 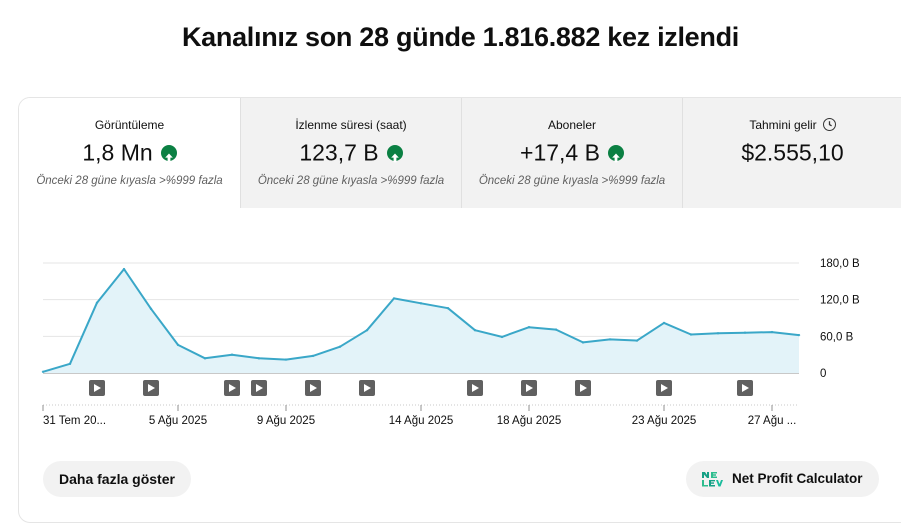 I want to click on clock-icon, so click(x=829, y=125).